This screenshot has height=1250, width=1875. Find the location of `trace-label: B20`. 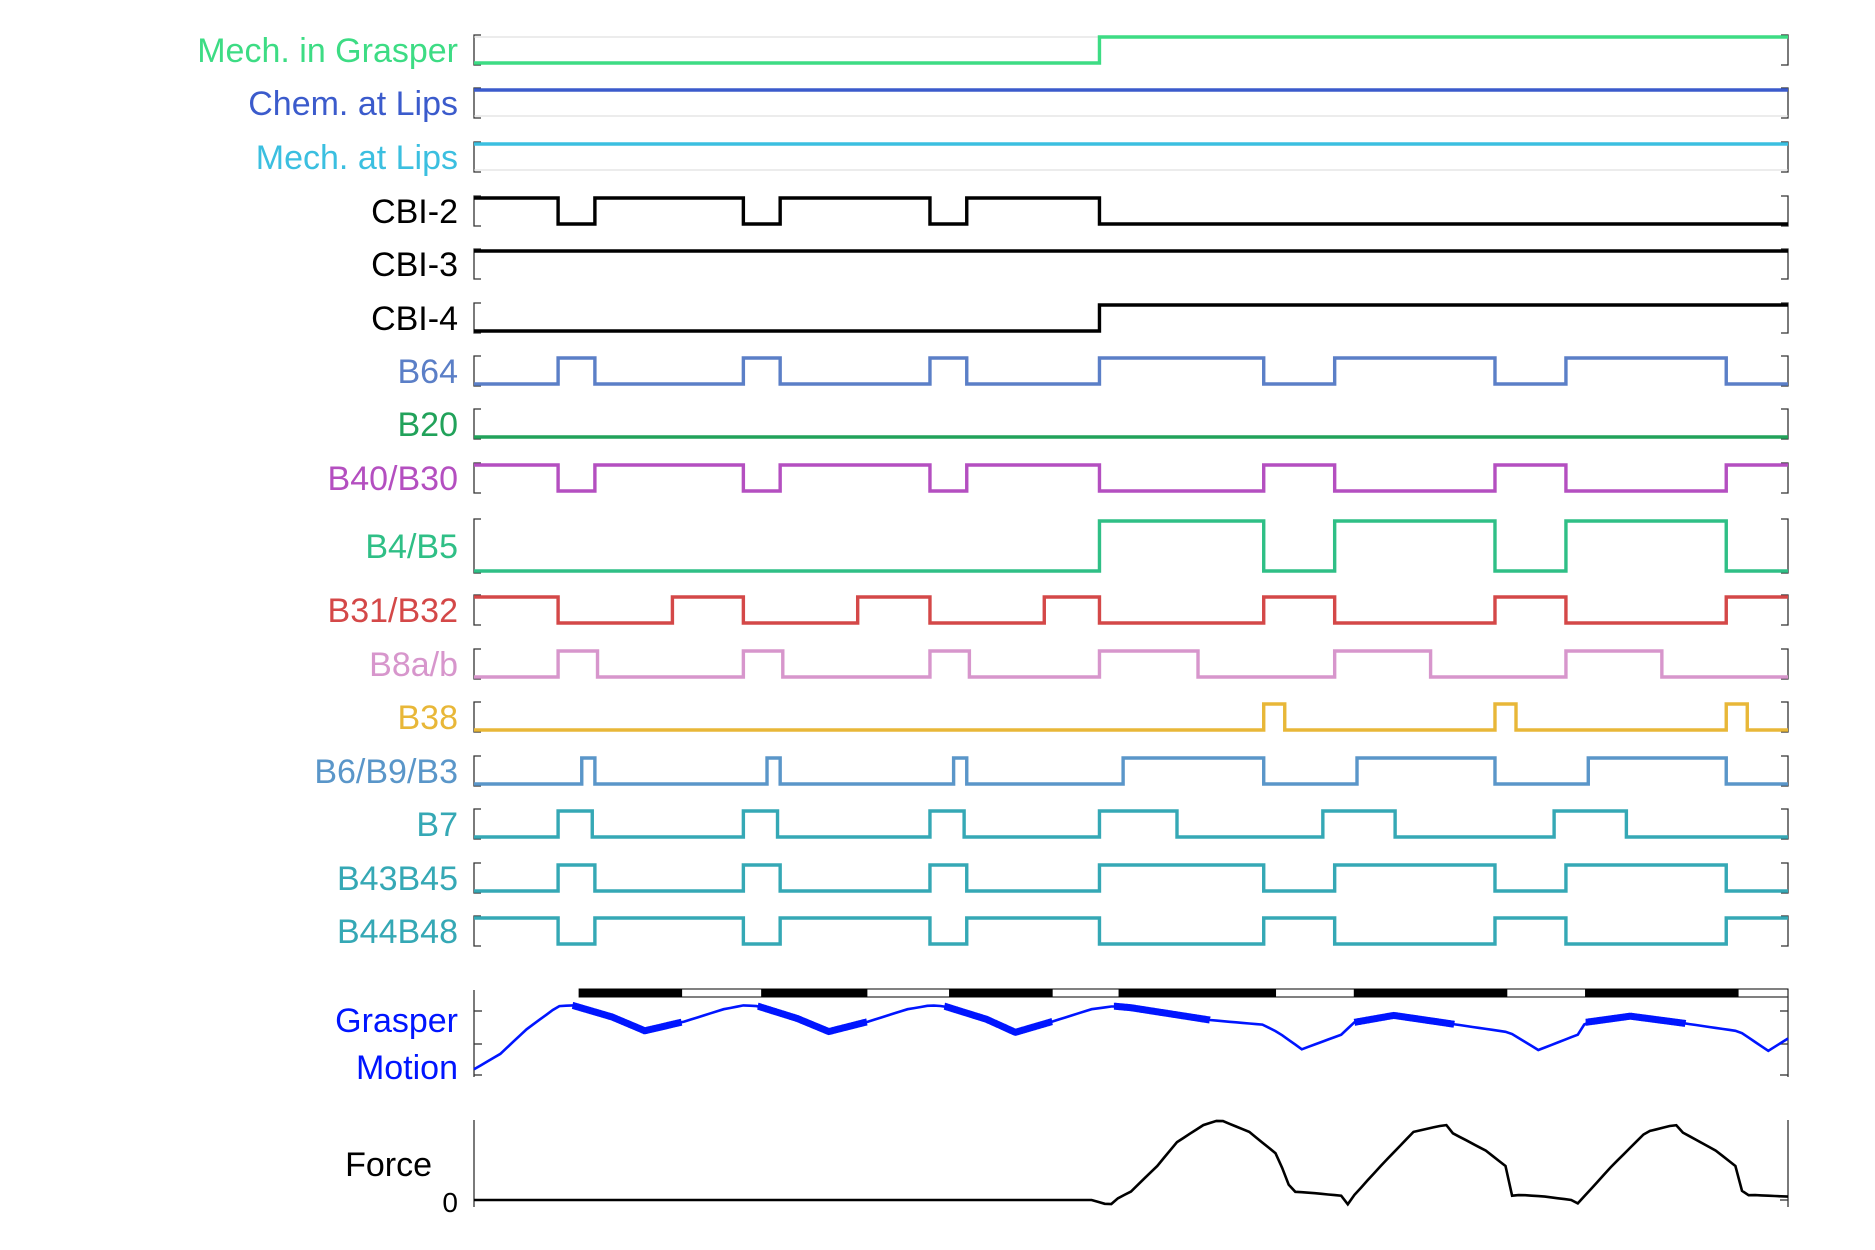

trace-label: B20 is located at coordinates (428, 425).